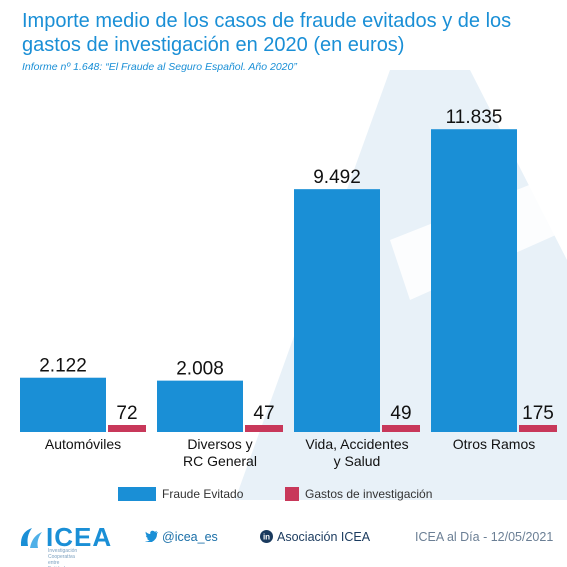  I want to click on gastos-value-label: 72, so click(126, 413).